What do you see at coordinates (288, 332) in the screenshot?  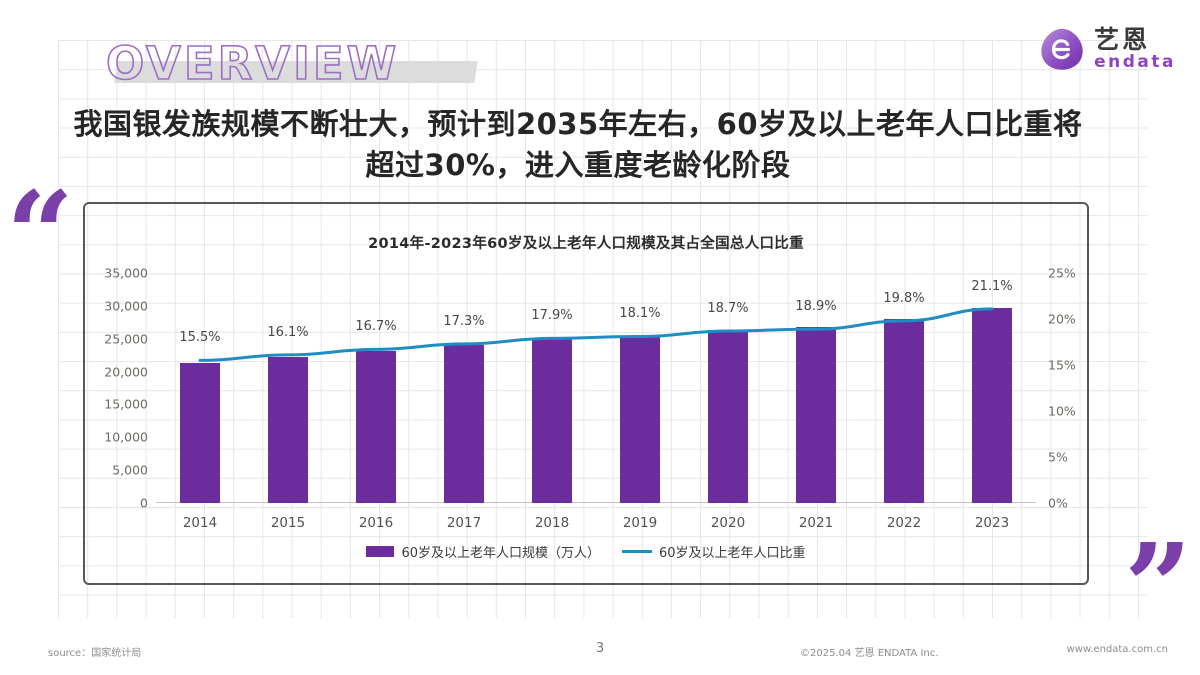 I see `data-label-2015: 16.1%` at bounding box center [288, 332].